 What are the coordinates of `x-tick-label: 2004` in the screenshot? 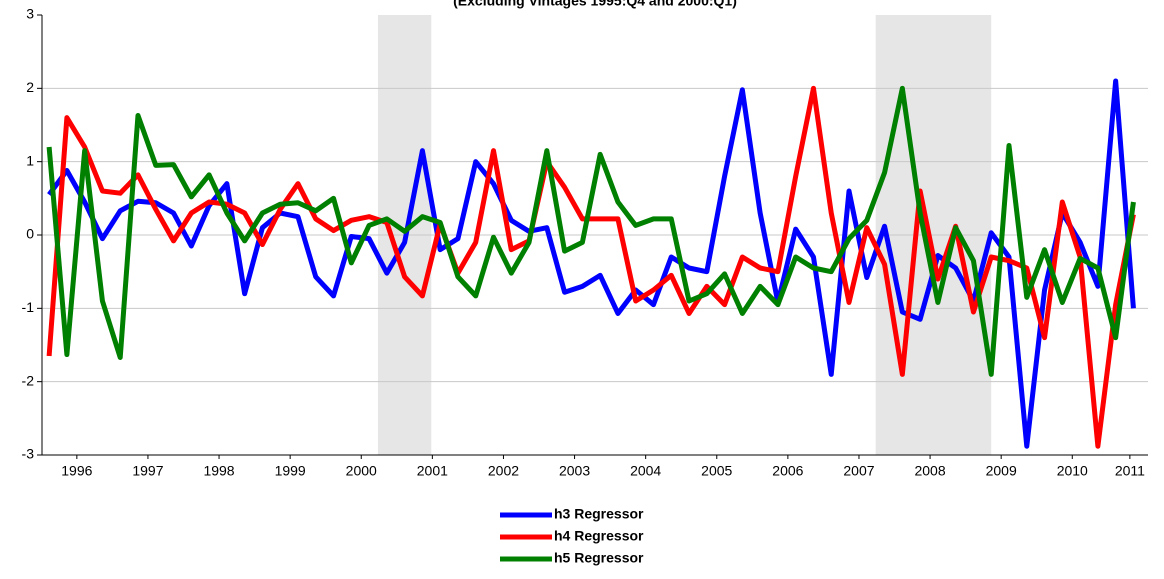 It's located at (645, 471).